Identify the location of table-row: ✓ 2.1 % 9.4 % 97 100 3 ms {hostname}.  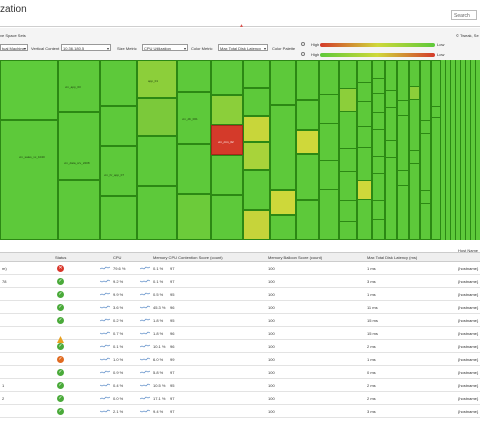
(240, 411).